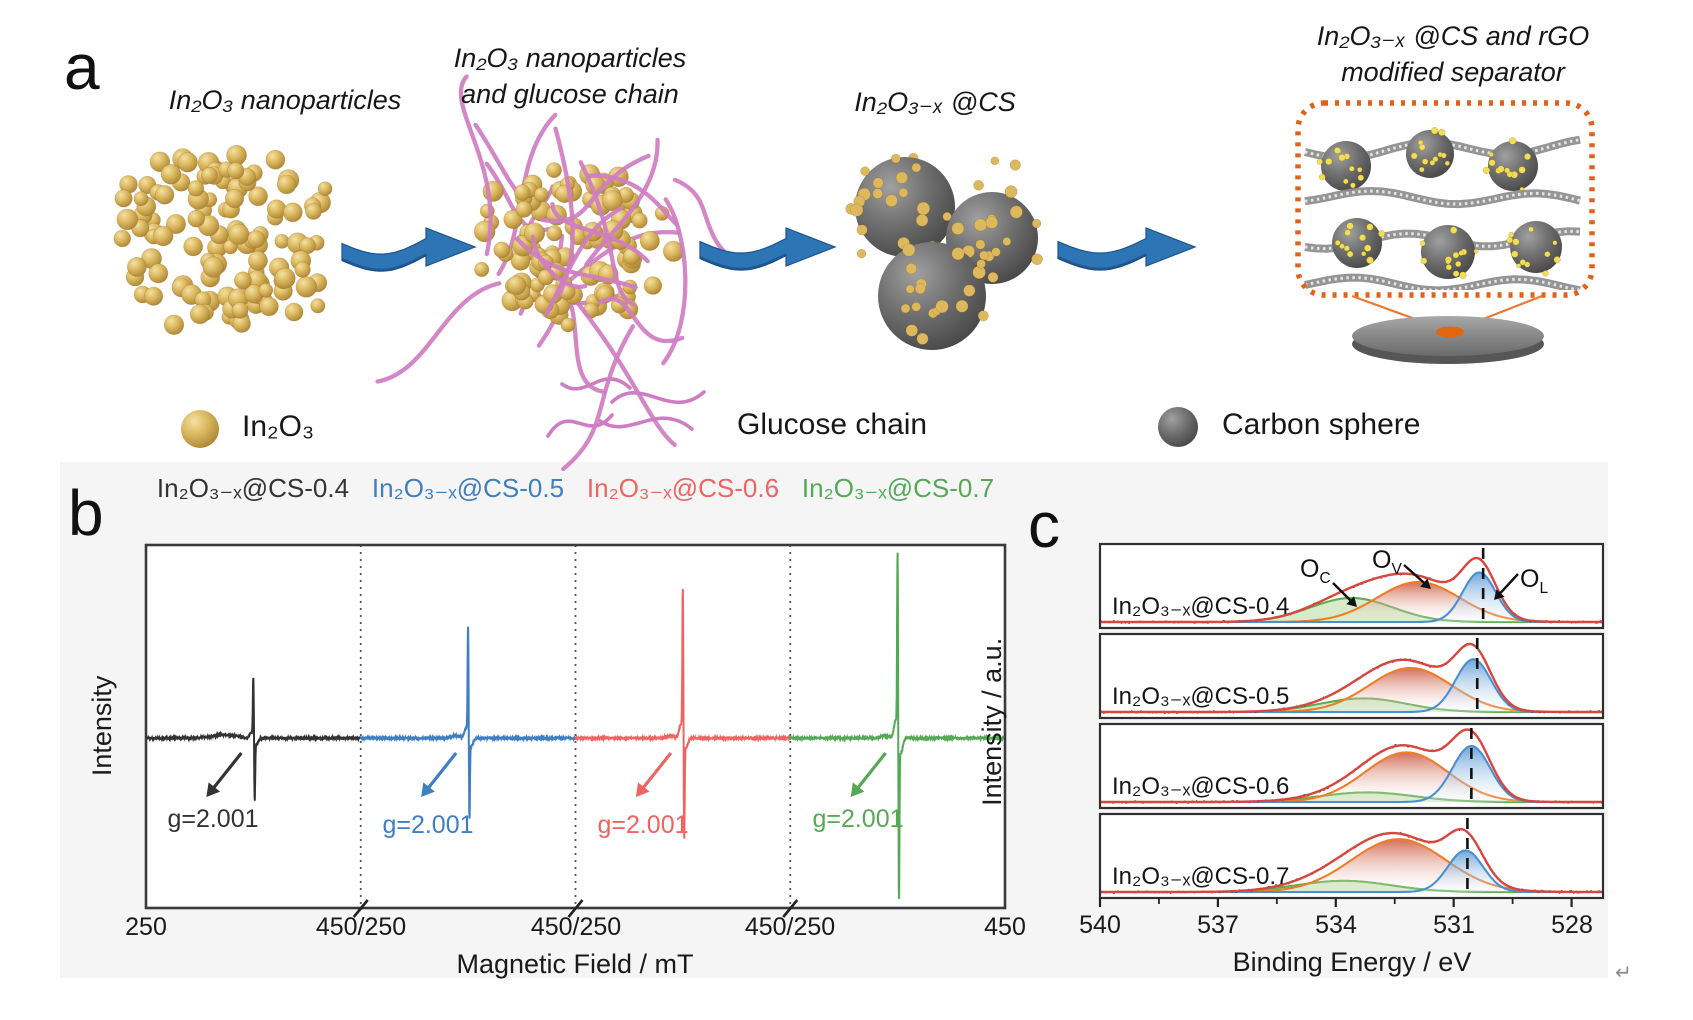  What do you see at coordinates (558, 273) in the screenshot?
I see `in2o3-glucose-cluster` at bounding box center [558, 273].